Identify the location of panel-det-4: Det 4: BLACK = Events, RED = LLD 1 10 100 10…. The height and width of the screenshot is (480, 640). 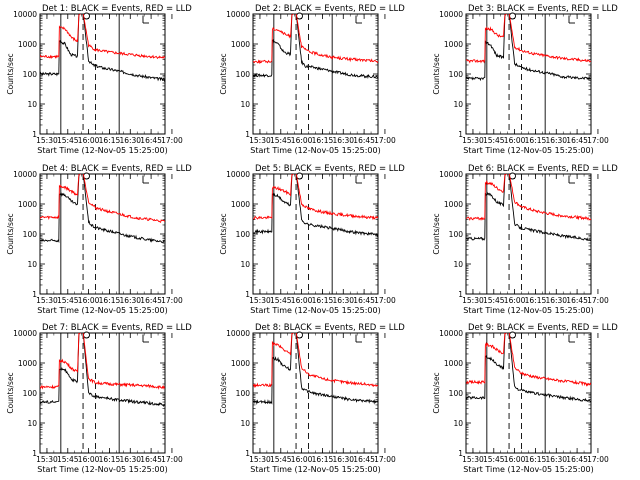
(99, 239).